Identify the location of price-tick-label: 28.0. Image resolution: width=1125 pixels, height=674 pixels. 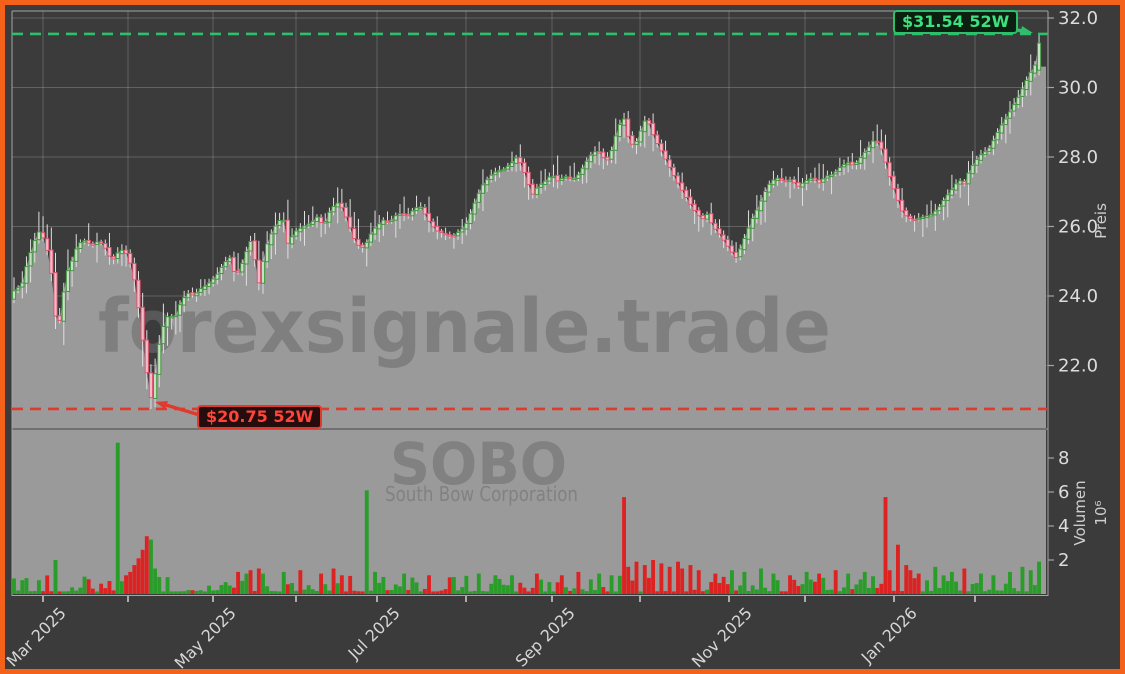
(1078, 157).